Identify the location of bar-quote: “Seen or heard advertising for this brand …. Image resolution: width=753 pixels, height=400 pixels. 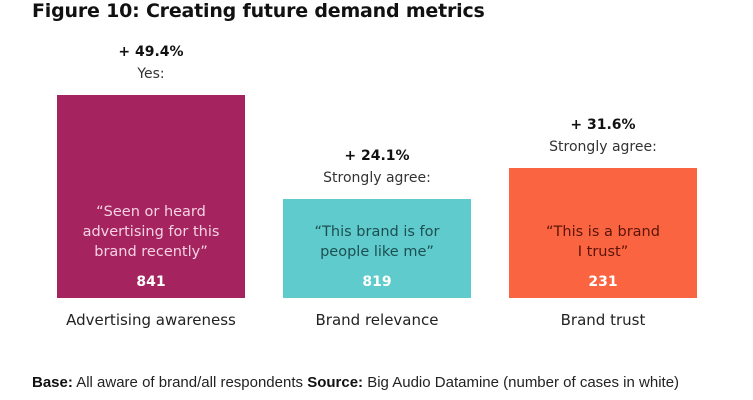
(151, 232).